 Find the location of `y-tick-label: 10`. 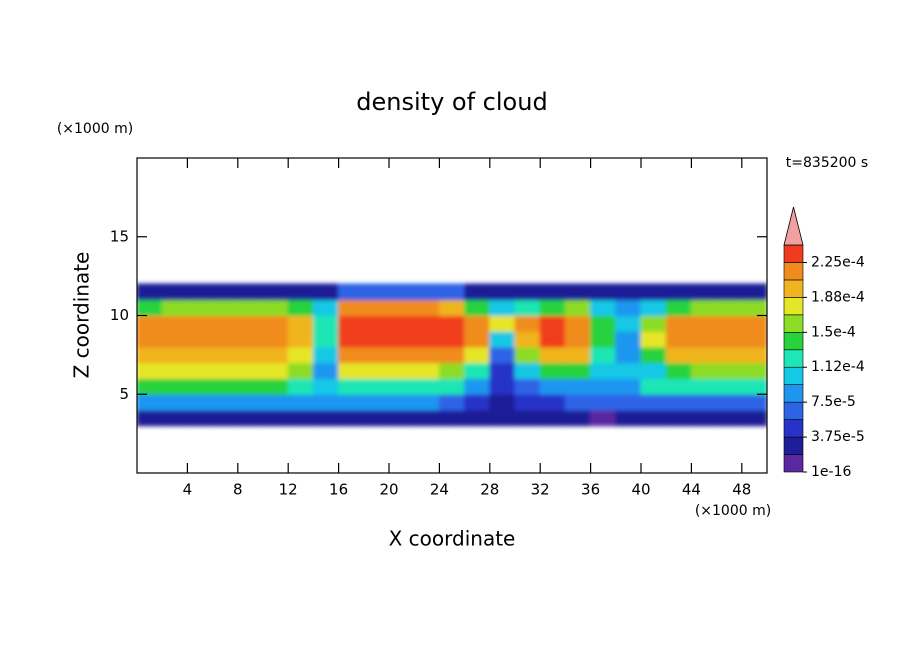

y-tick-label: 10 is located at coordinates (119, 315).